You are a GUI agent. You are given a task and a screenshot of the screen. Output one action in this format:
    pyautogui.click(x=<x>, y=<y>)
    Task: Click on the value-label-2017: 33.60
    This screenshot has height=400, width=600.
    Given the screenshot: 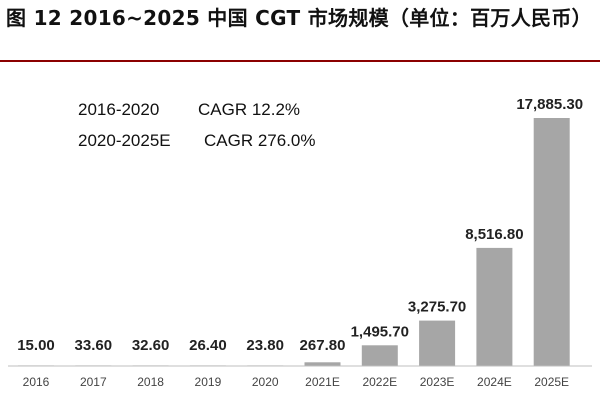 What is the action you would take?
    pyautogui.click(x=94, y=345)
    